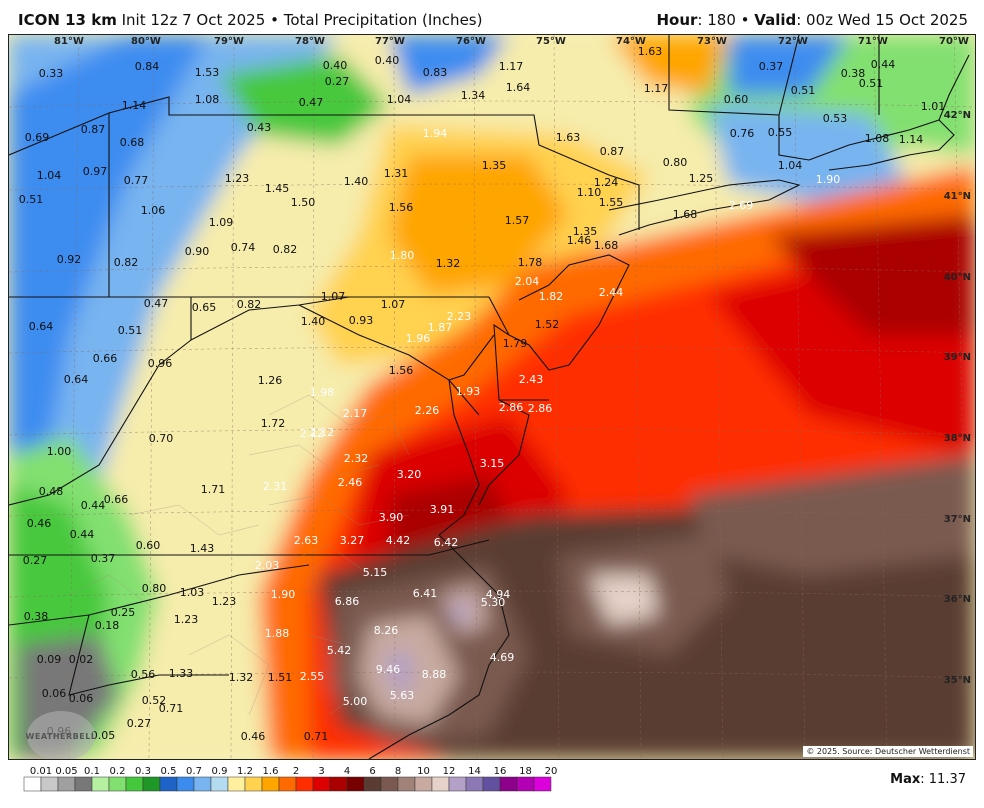  What do you see at coordinates (160, 363) in the screenshot?
I see `precip-value-label: 0.96` at bounding box center [160, 363].